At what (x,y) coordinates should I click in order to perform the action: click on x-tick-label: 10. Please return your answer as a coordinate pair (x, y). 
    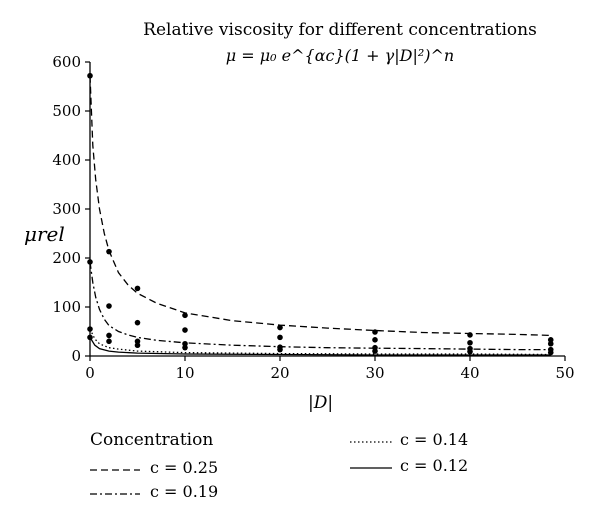
    Looking at the image, I should click on (184, 373).